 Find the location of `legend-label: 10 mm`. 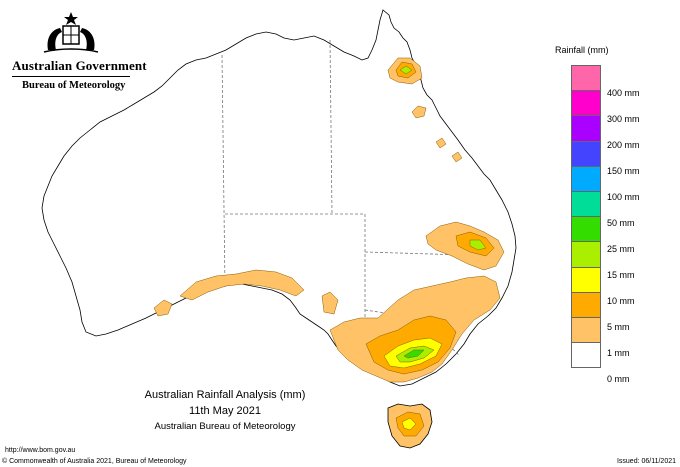

legend-label: 10 mm is located at coordinates (621, 301).